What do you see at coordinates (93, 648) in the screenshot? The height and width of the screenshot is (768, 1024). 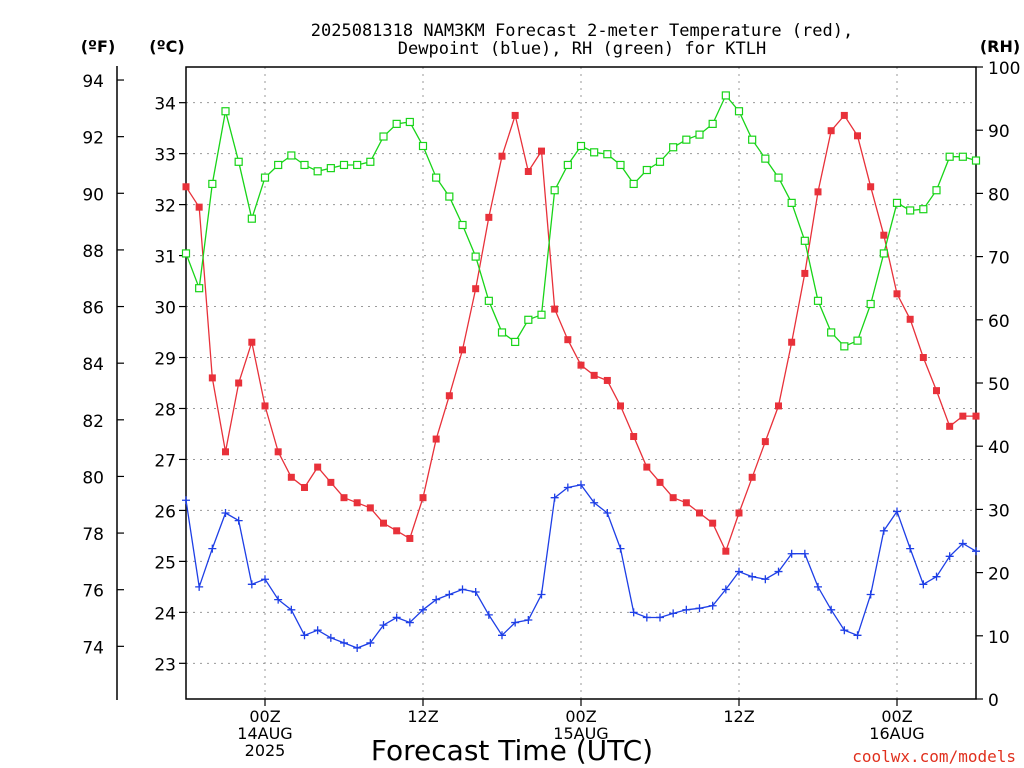 I see `fahrenheit-tick-label: 74` at bounding box center [93, 648].